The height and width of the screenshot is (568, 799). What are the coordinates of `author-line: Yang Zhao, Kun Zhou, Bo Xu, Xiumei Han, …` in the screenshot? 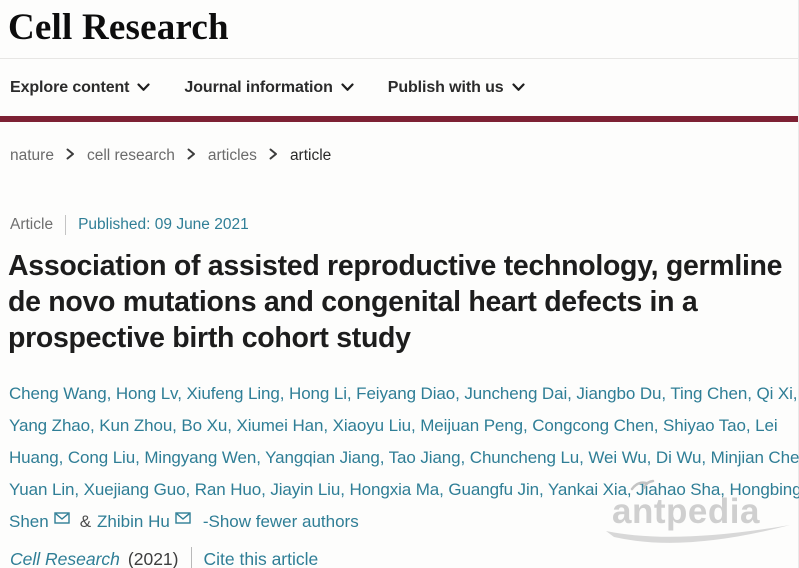 It's located at (393, 425).